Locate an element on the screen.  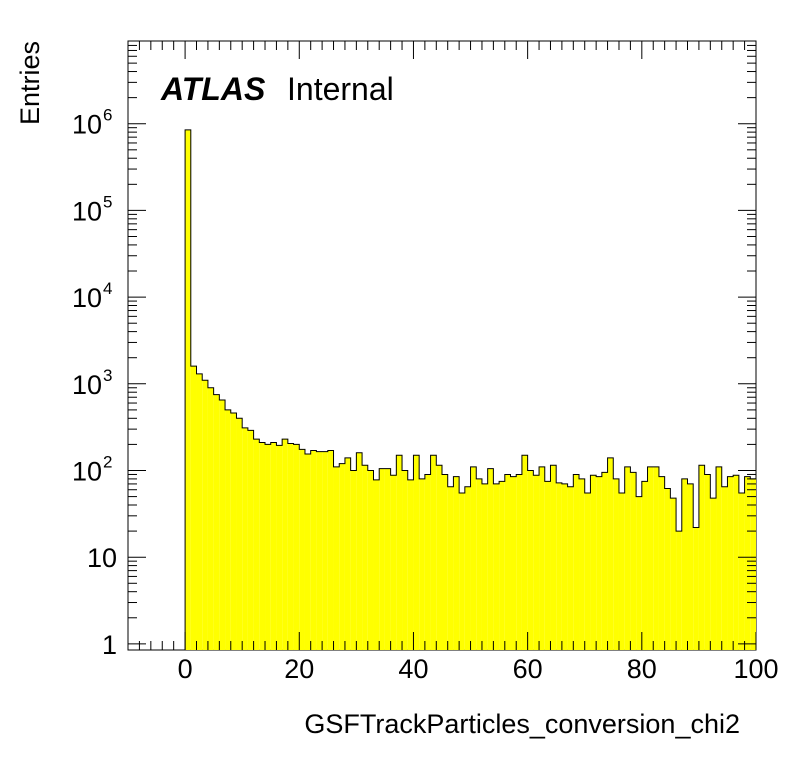
x-tick-label: 20 is located at coordinates (299, 669).